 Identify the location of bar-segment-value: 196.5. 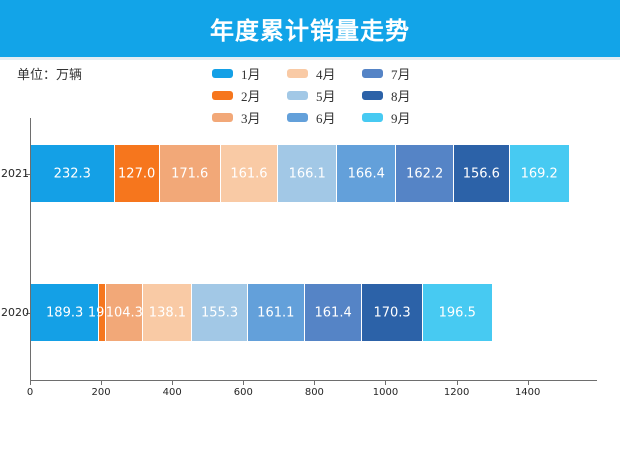
(457, 312).